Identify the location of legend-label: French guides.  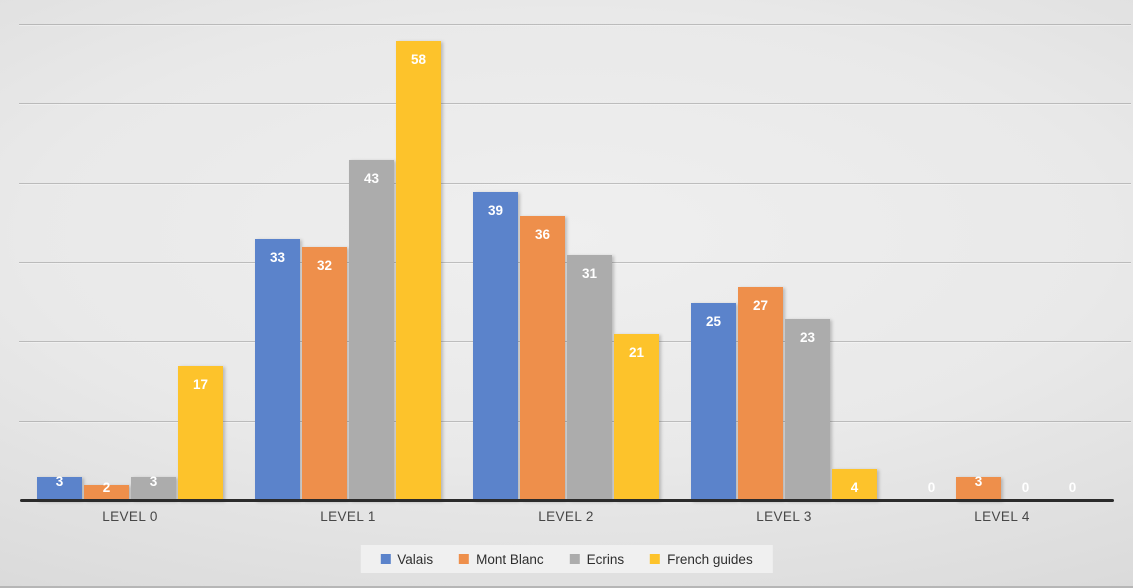
(710, 559).